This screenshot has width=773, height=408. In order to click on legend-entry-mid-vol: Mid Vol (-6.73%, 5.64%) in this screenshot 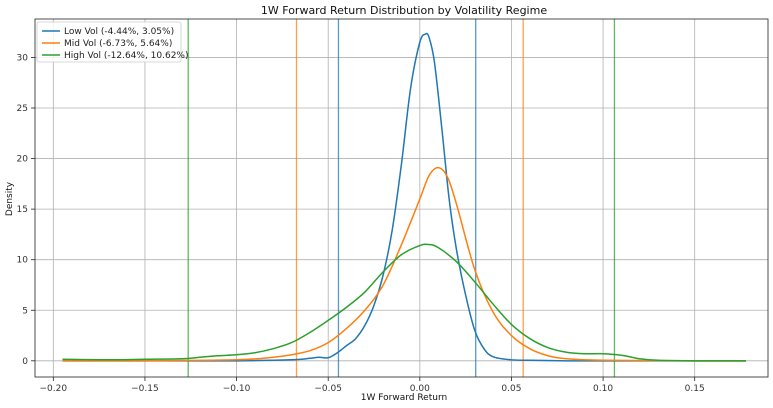, I will do `click(107, 44)`.